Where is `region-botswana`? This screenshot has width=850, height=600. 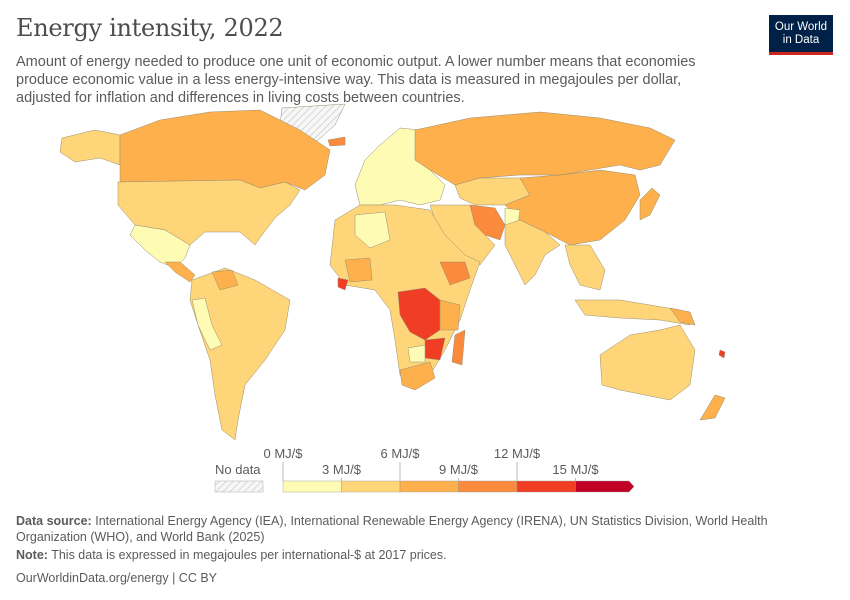
region-botswana is located at coordinates (416, 353).